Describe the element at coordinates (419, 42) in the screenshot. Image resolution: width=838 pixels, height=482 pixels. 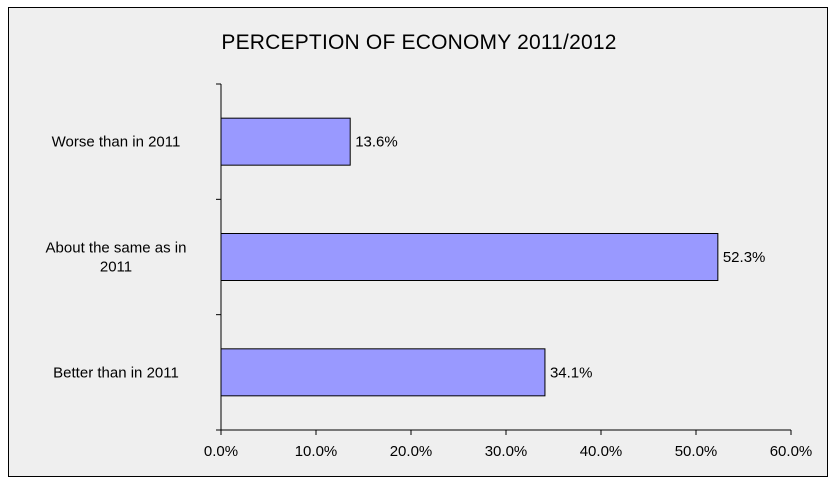
I see `chart-title: PERCEPTION OF ECONOMY 2011/2012` at that location.